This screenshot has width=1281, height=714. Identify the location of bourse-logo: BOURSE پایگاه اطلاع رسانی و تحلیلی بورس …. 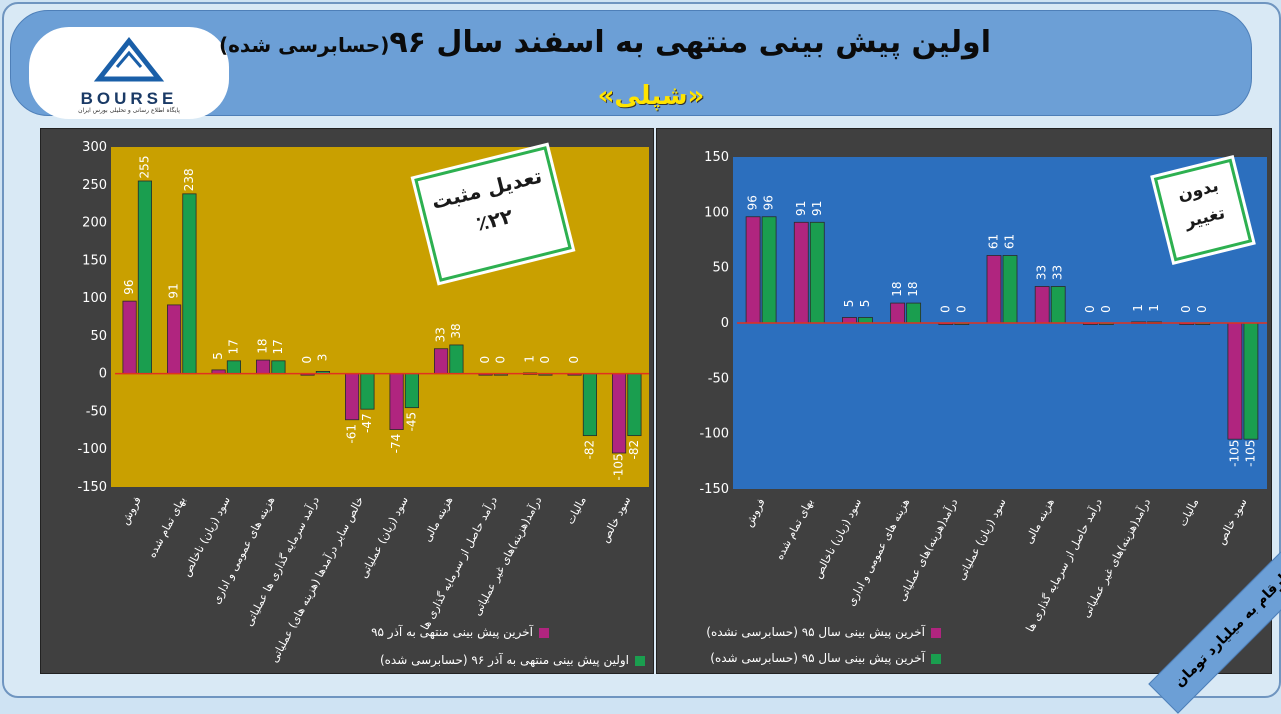
(129, 73).